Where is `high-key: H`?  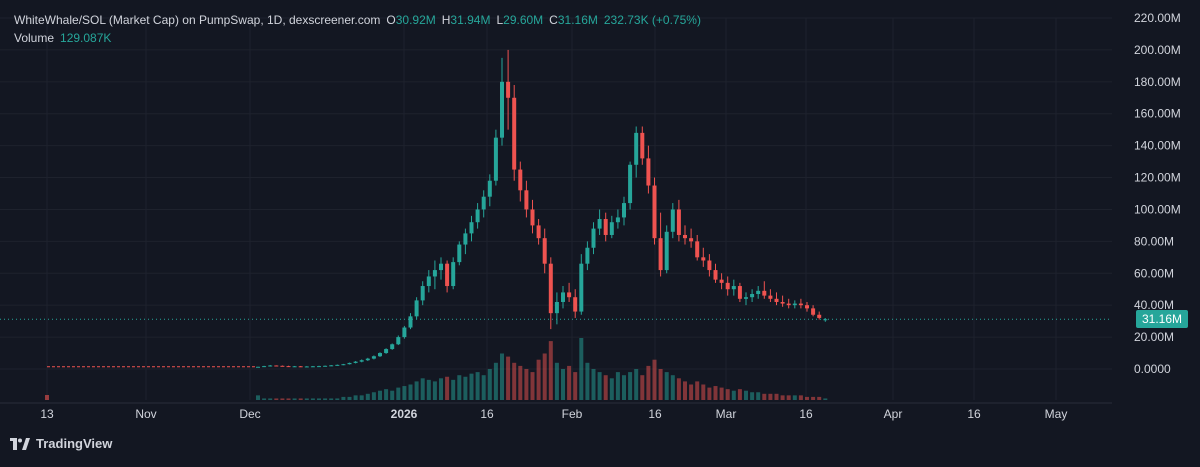
high-key: H is located at coordinates (446, 20).